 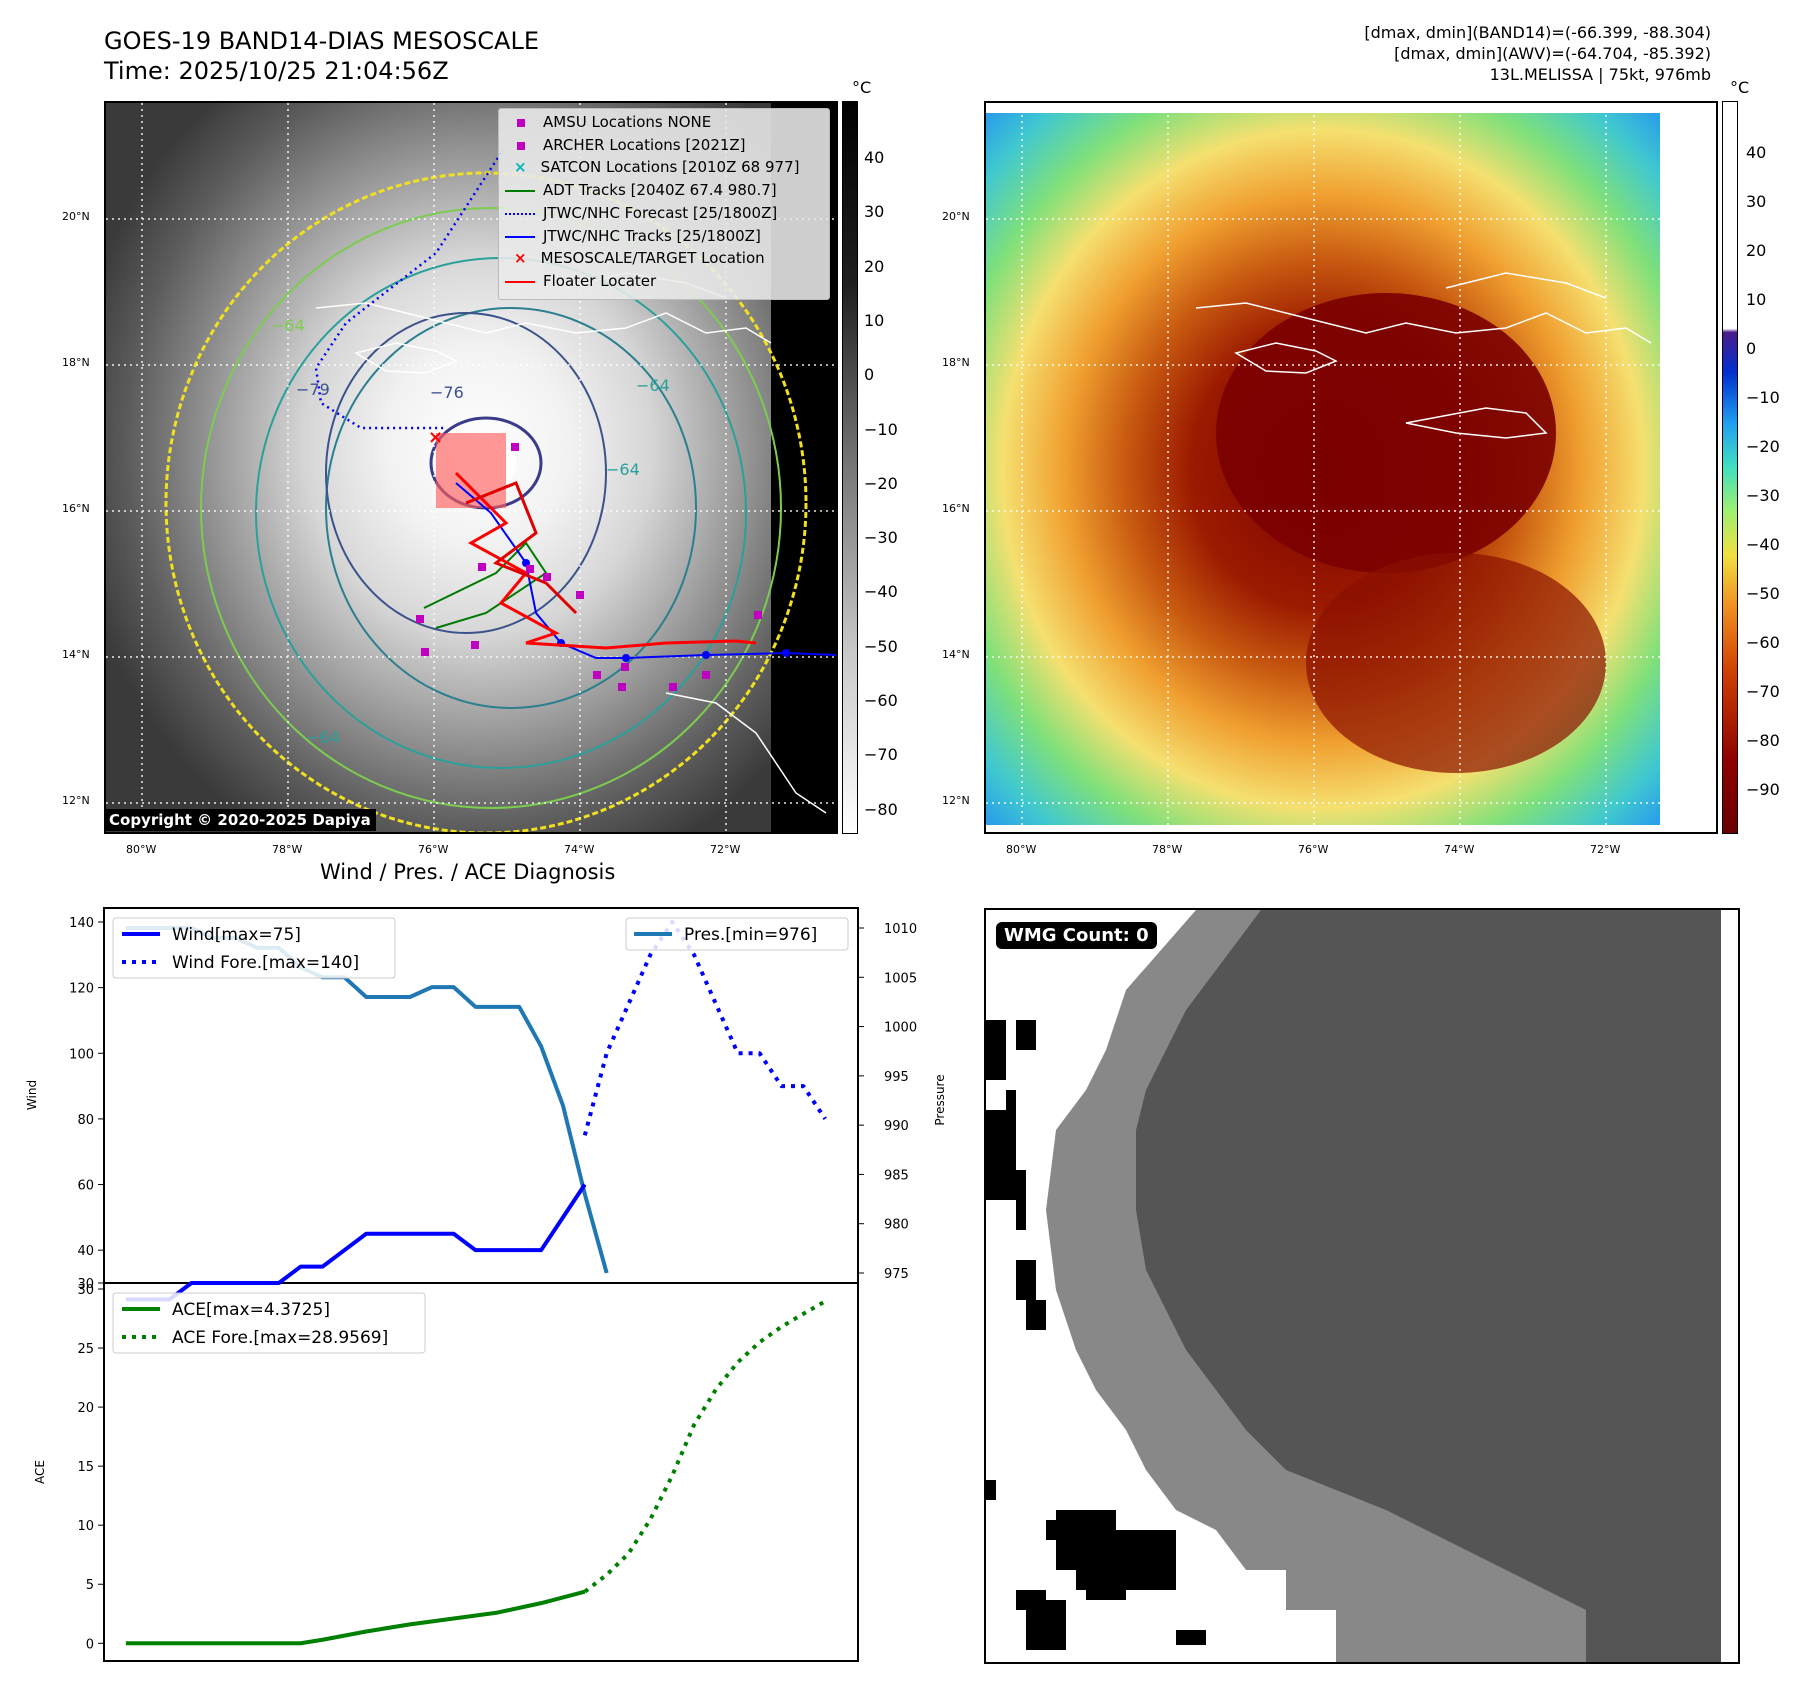 What do you see at coordinates (900, 1028) in the screenshot?
I see `pres-ytick-label: 1000` at bounding box center [900, 1028].